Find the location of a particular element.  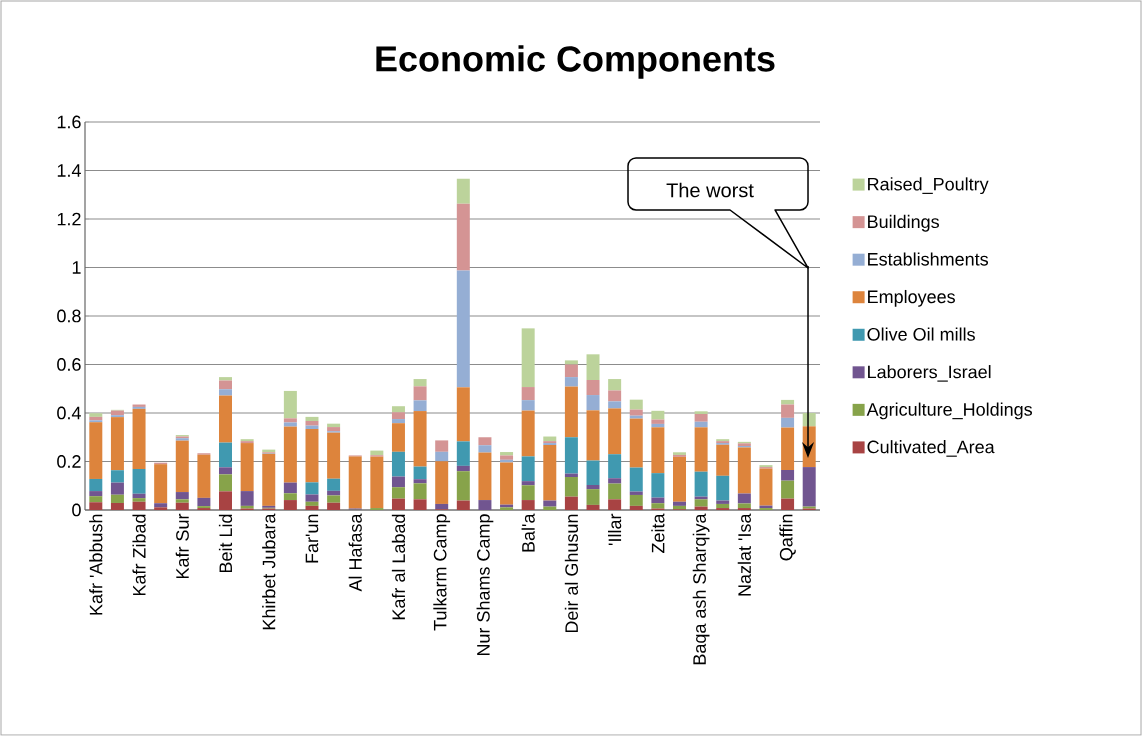

x-tick-label: Tulkarm Camp is located at coordinates (442, 572).